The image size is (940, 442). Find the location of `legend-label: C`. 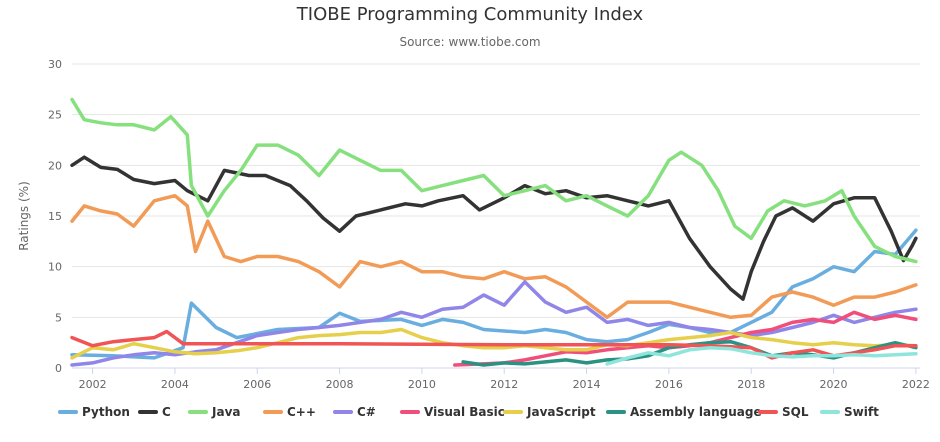

legend-label: C is located at coordinates (166, 412).